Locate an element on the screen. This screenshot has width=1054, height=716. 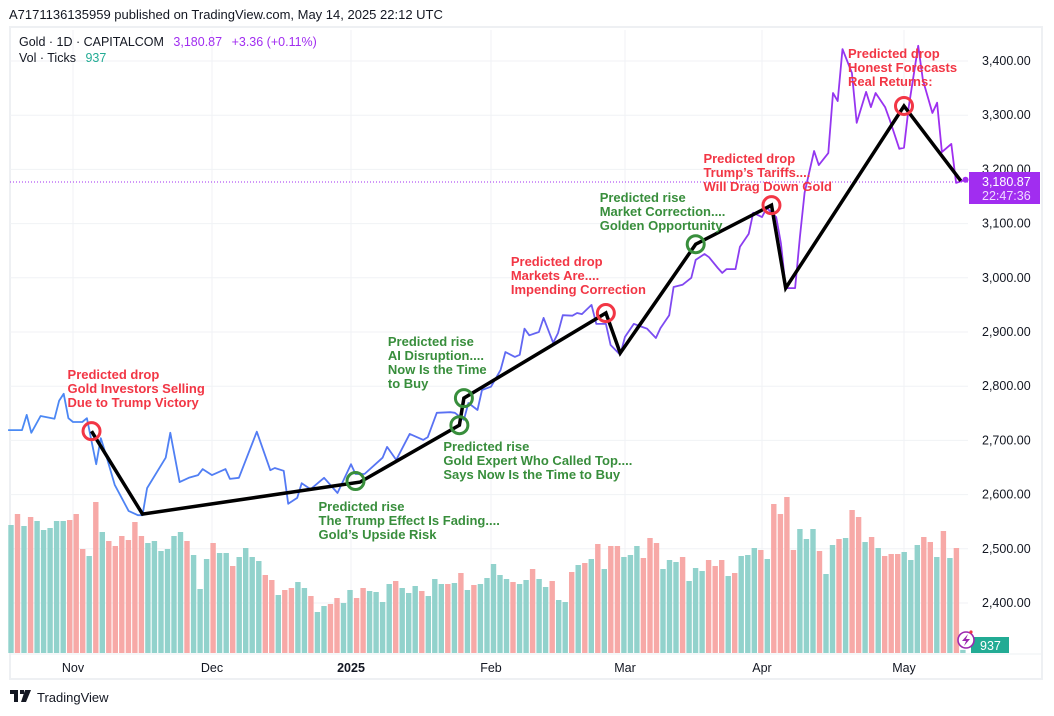
time-tick-label: May is located at coordinates (904, 668).